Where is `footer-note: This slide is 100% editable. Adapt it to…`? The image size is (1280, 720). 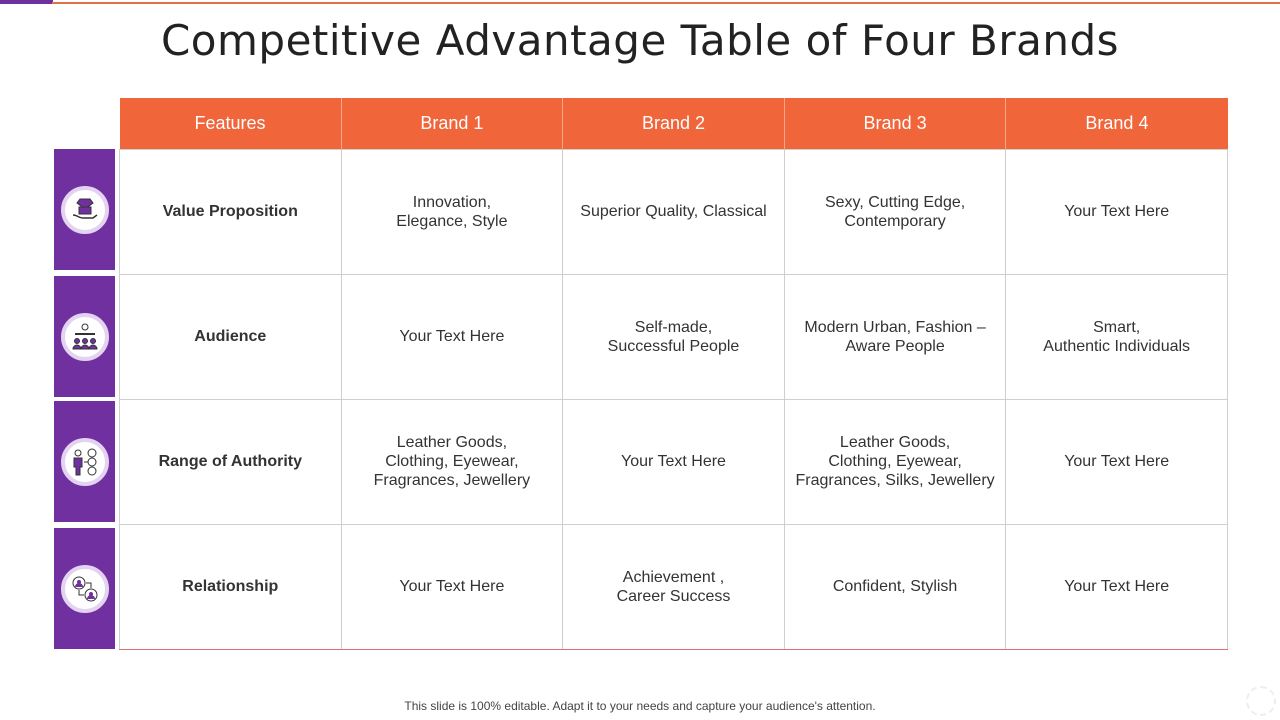
footer-note: This slide is 100% editable. Adapt it to… is located at coordinates (640, 706).